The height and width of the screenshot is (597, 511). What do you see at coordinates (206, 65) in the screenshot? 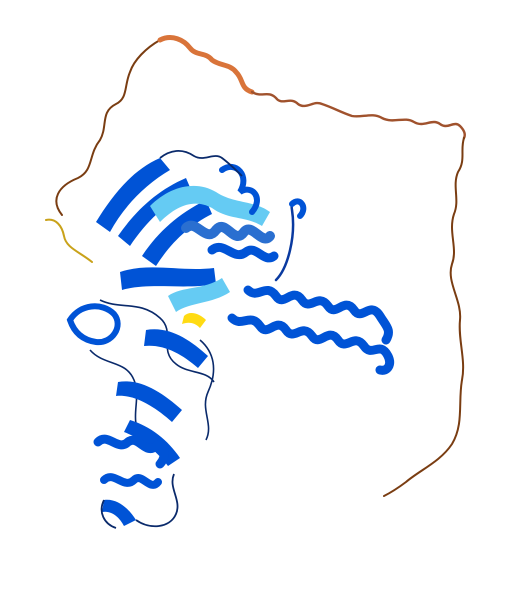
I see `tail-top-segment` at bounding box center [206, 65].